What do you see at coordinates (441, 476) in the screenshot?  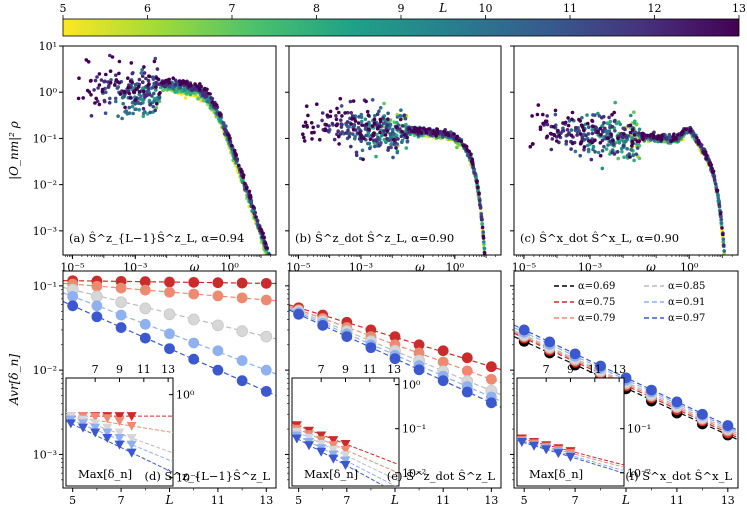 I see `panel-label-e: (e) Ŝ^z_dot Ŝ^z_L` at bounding box center [441, 476].